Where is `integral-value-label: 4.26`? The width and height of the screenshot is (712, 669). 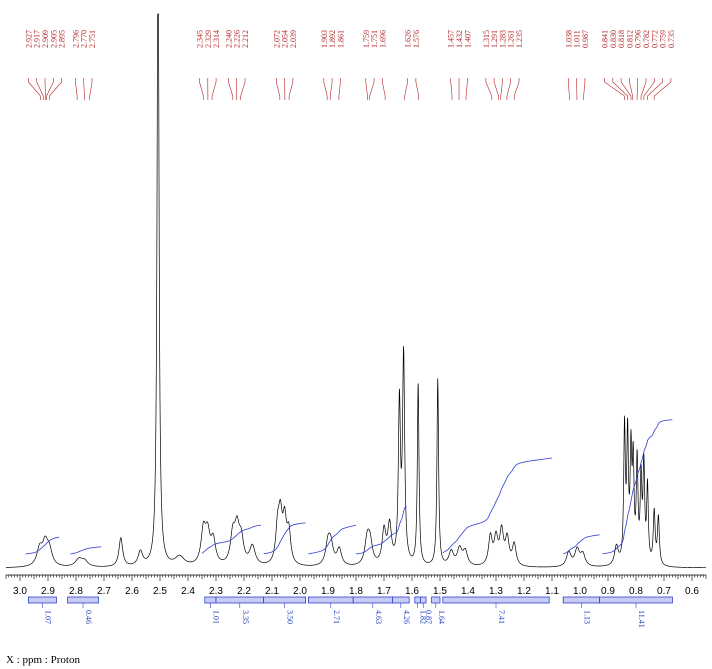
integral-value-label: 4.26 is located at coordinates (406, 617).